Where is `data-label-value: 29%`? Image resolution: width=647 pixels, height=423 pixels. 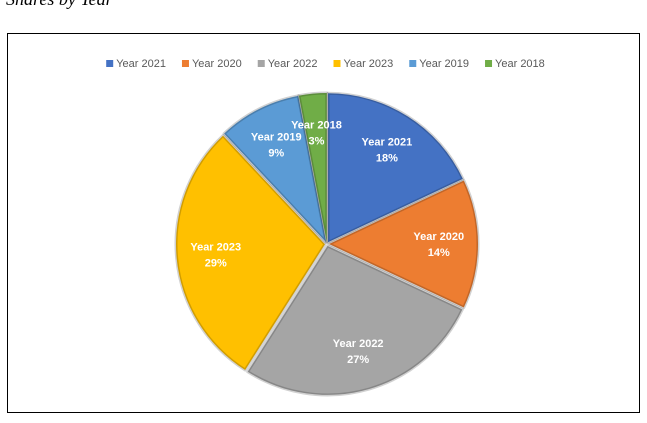 data-label-value: 29% is located at coordinates (216, 263).